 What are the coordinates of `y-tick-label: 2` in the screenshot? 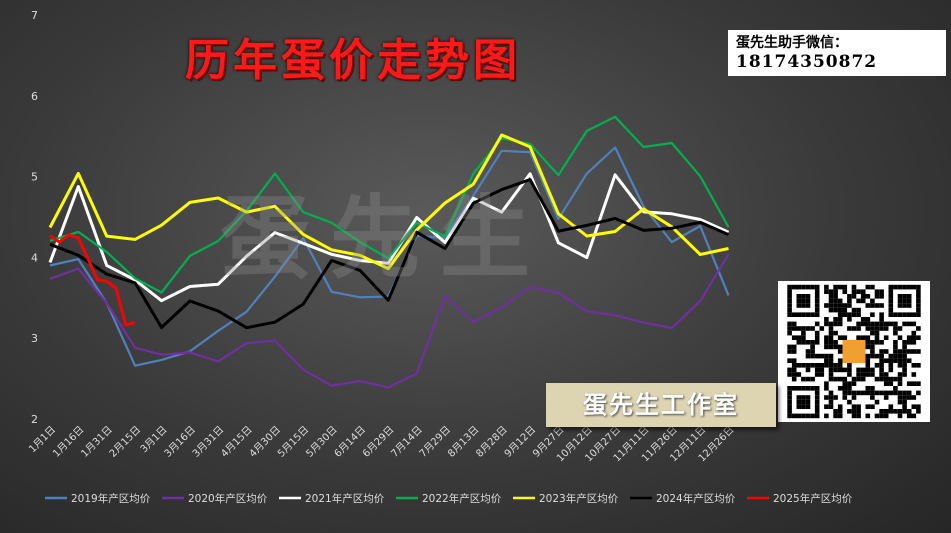 It's located at (34, 419).